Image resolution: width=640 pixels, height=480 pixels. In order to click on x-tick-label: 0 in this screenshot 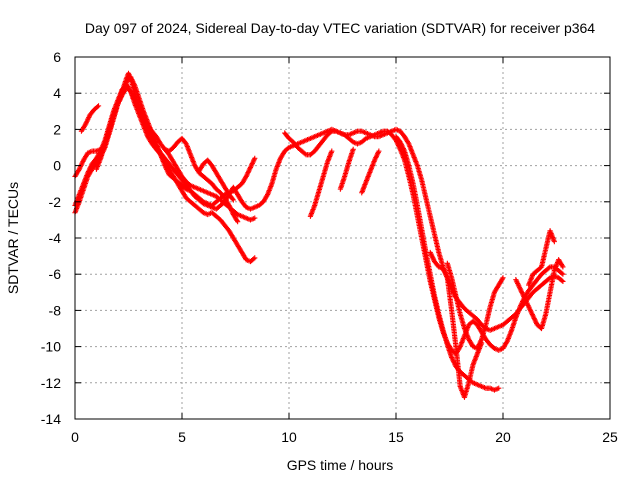, I will do `click(75, 437)`.